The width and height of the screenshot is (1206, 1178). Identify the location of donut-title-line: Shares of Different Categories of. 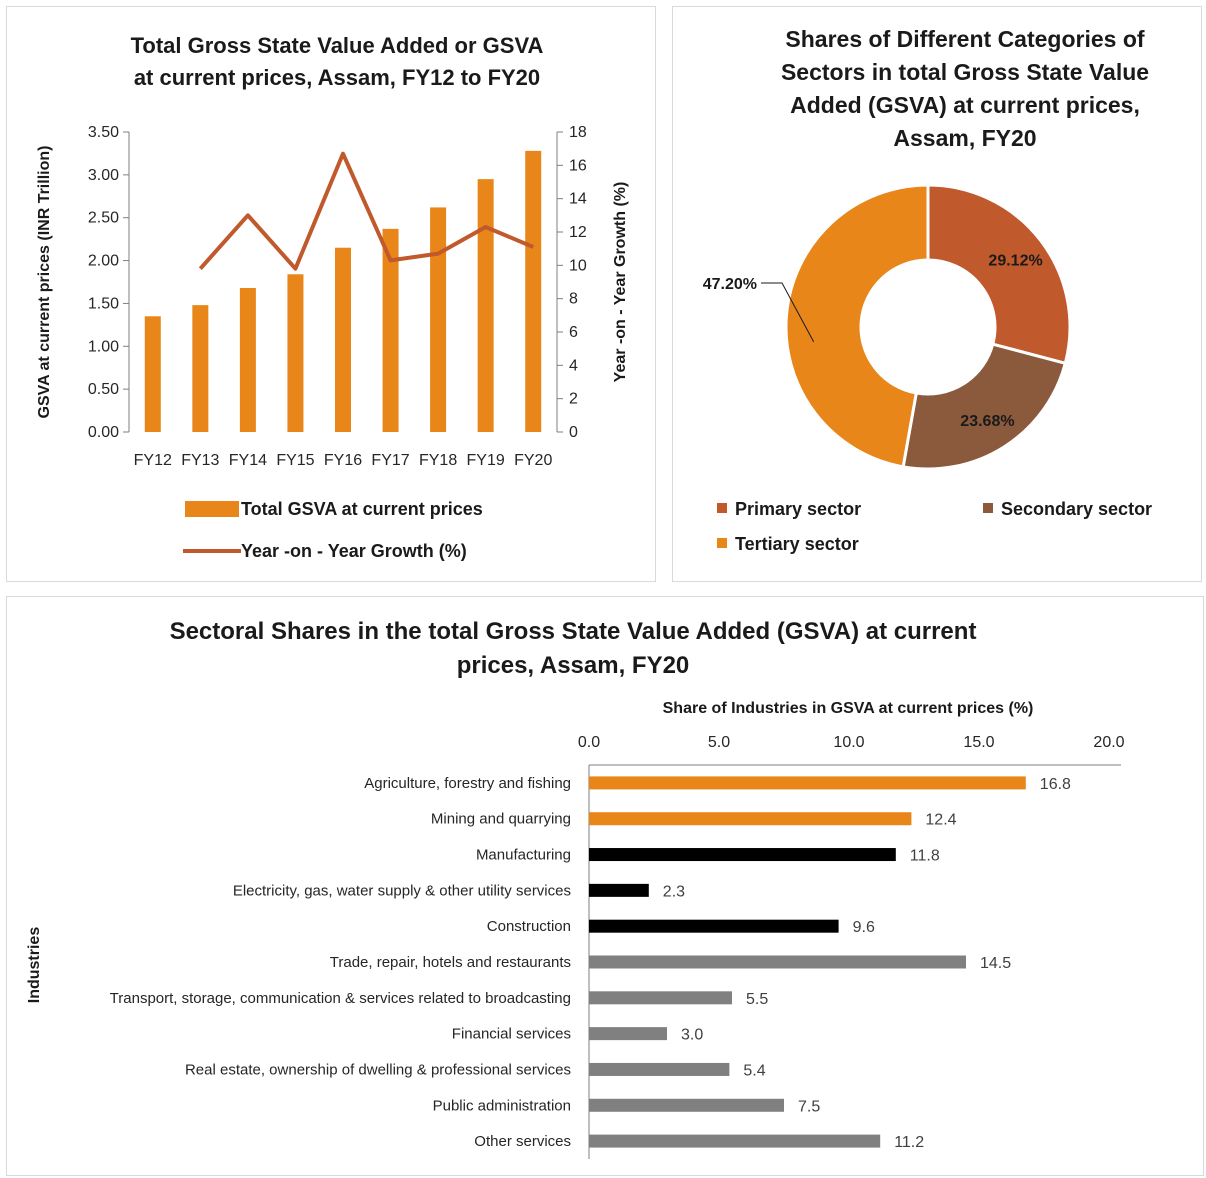
(964, 39).